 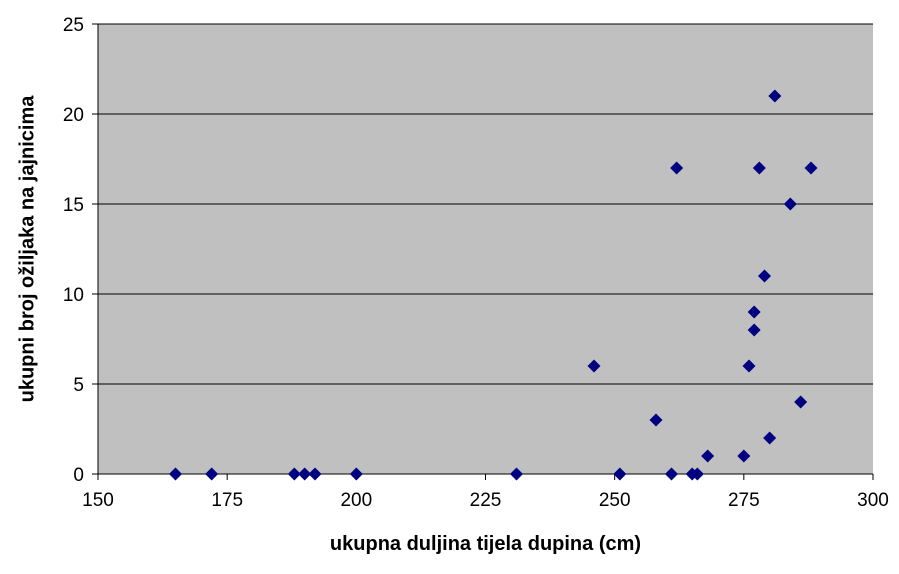 What do you see at coordinates (73, 25) in the screenshot?
I see `y-tick-label: 25` at bounding box center [73, 25].